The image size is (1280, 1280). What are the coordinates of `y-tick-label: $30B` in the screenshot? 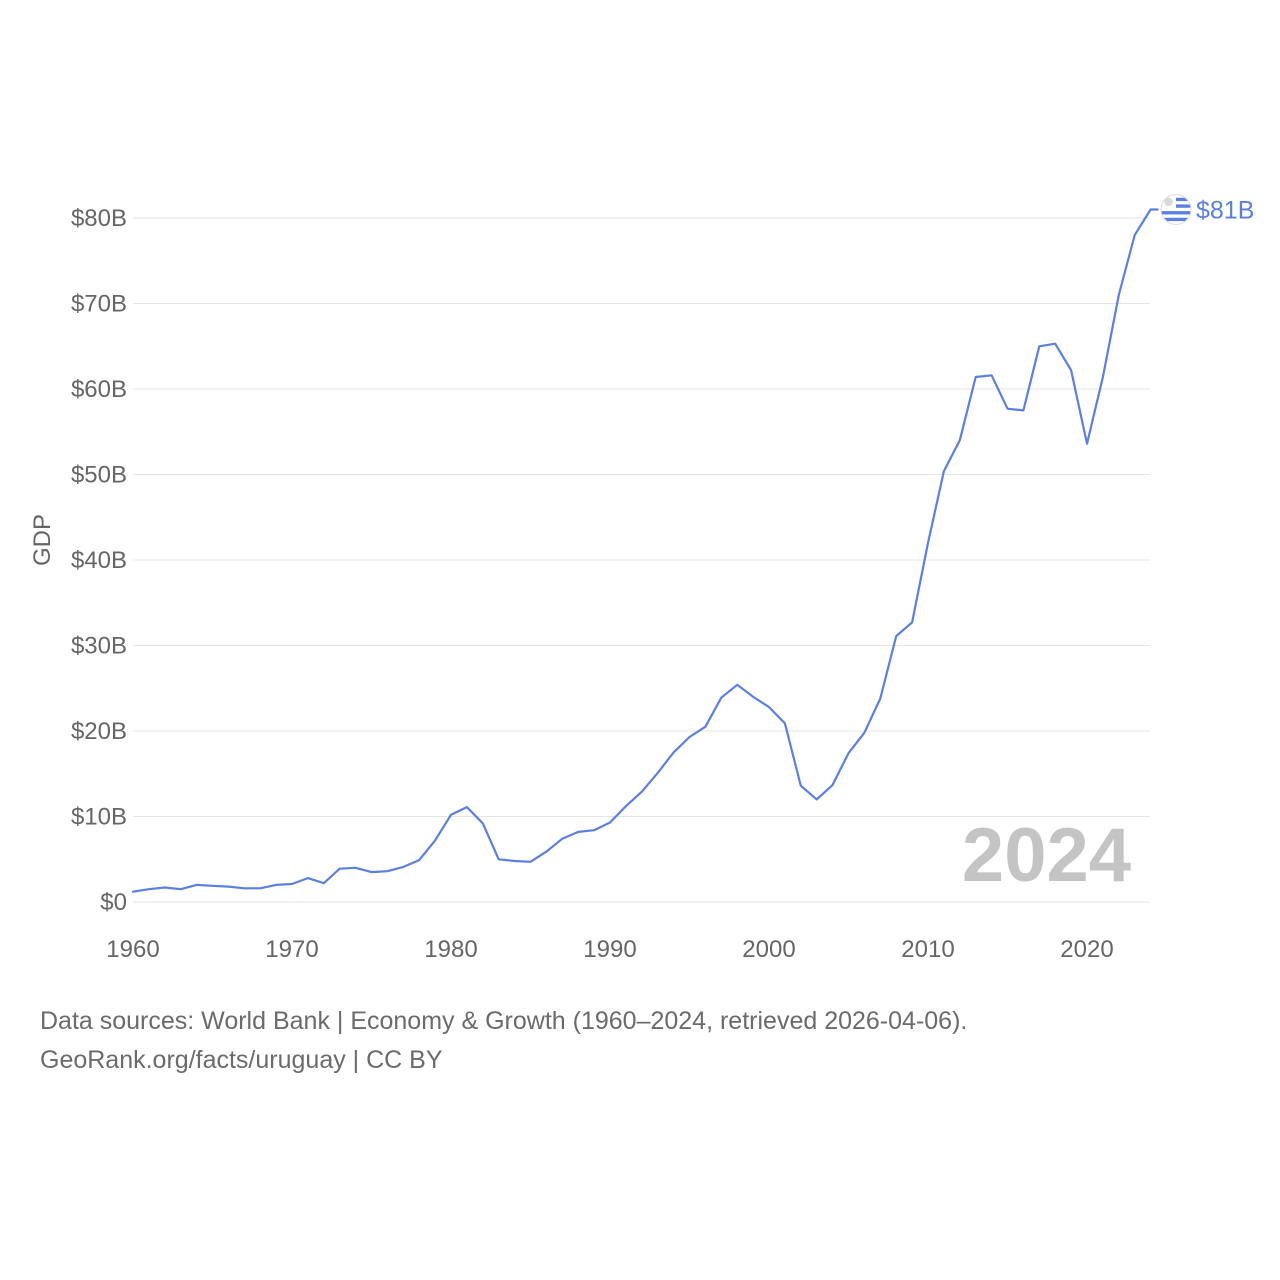 It's located at (99, 646).